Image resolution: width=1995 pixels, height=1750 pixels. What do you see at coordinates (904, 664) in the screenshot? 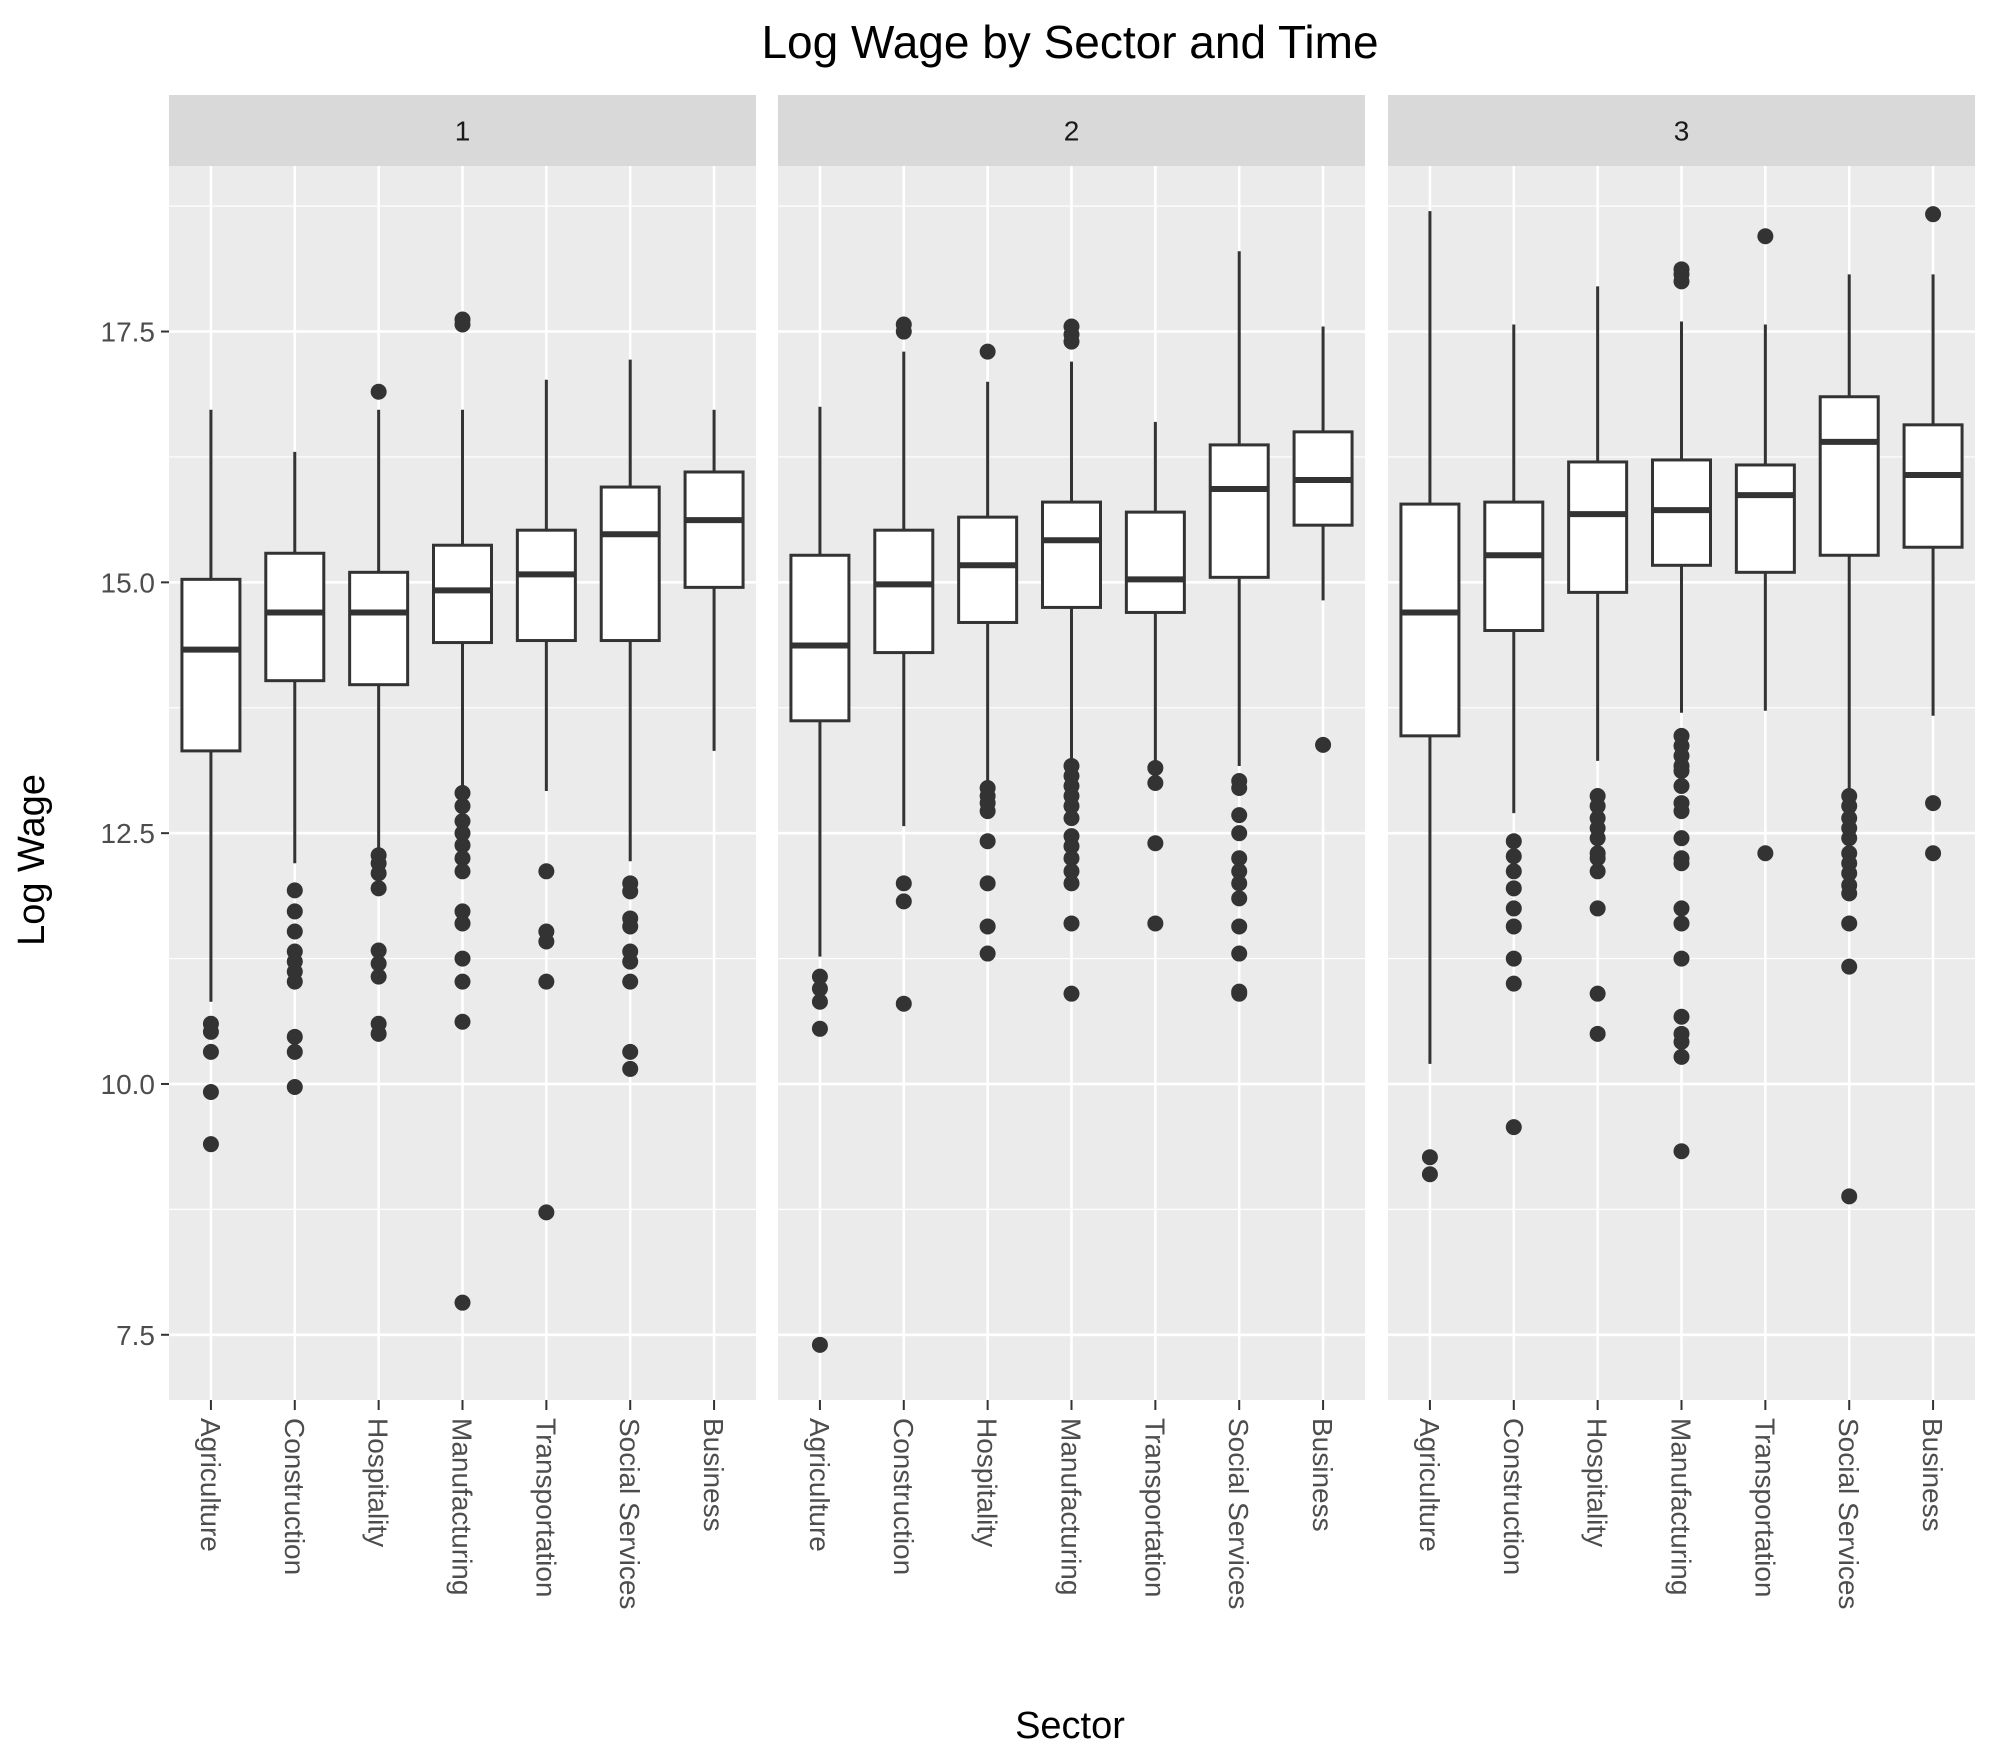
I see `box-construction` at bounding box center [904, 664].